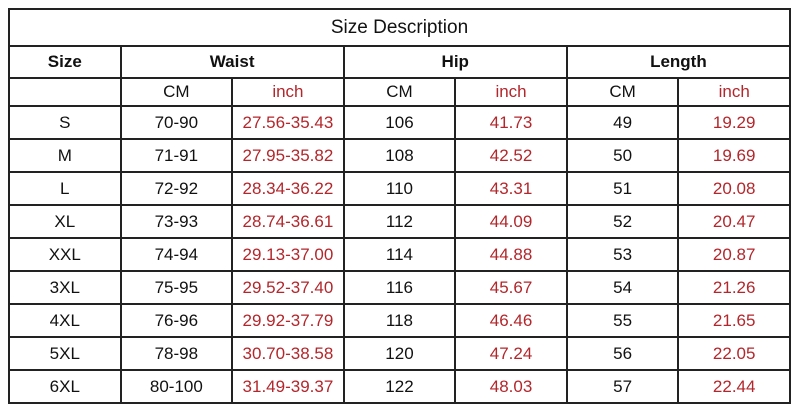 The width and height of the screenshot is (800, 409). Describe the element at coordinates (176, 353) in the screenshot. I see `cell-waist-cm: 78-98` at that location.